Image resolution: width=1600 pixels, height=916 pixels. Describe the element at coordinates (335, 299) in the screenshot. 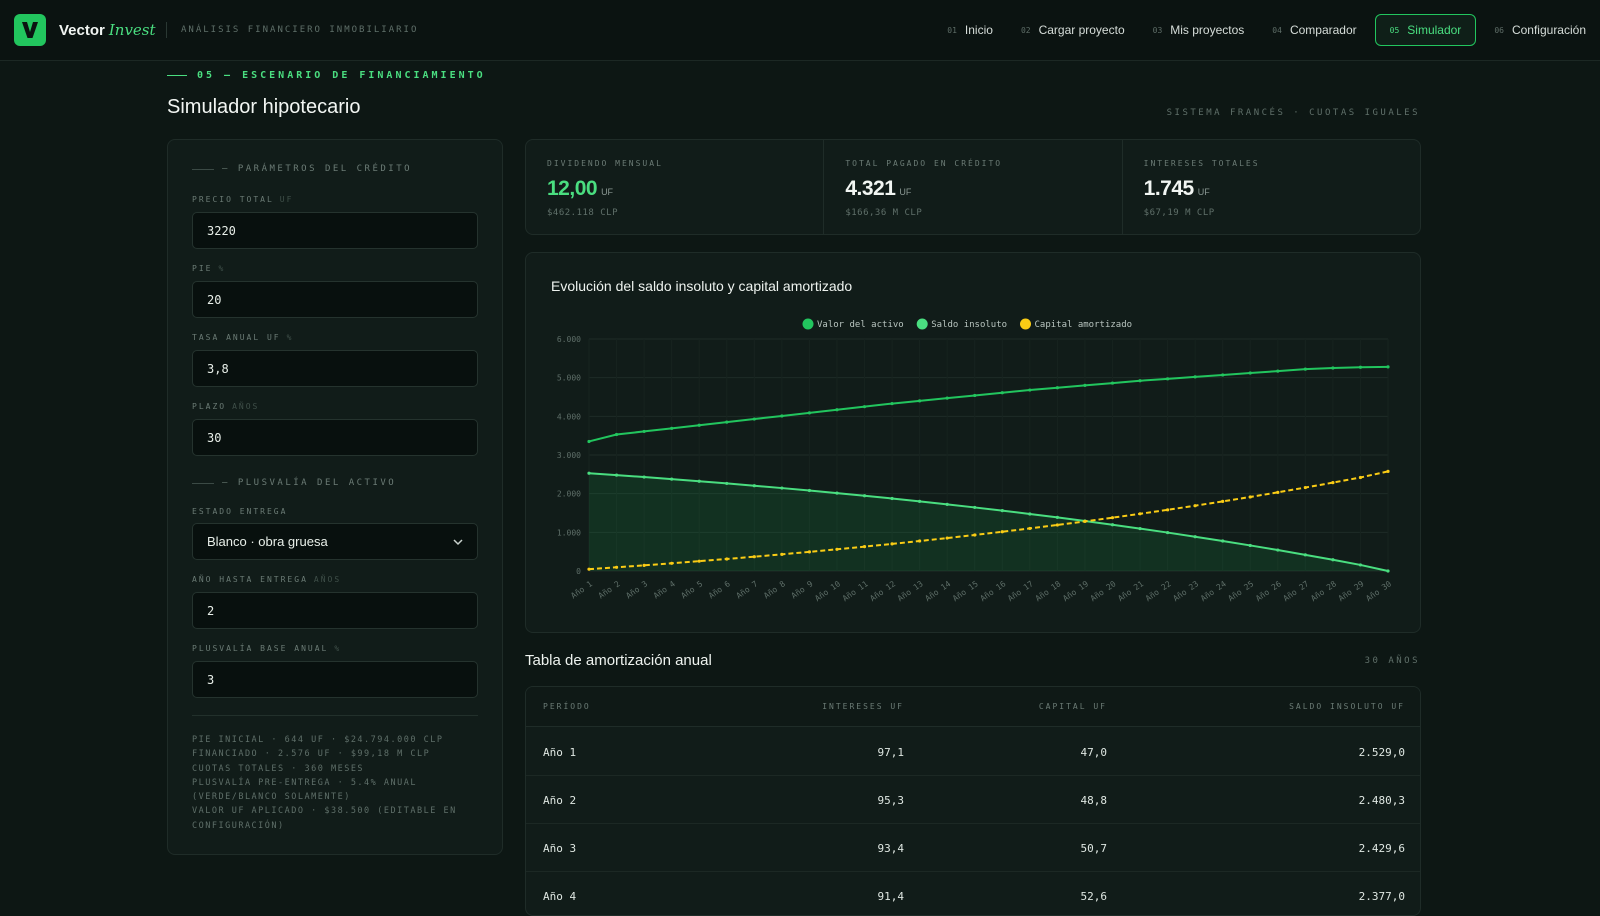

I see `pie-input` at that location.